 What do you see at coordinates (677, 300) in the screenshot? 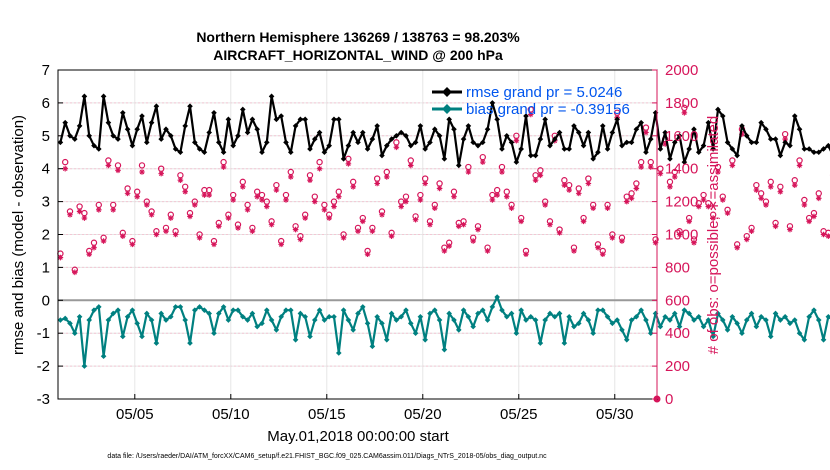
I see `y-right-tick-label: 600` at bounding box center [677, 300].